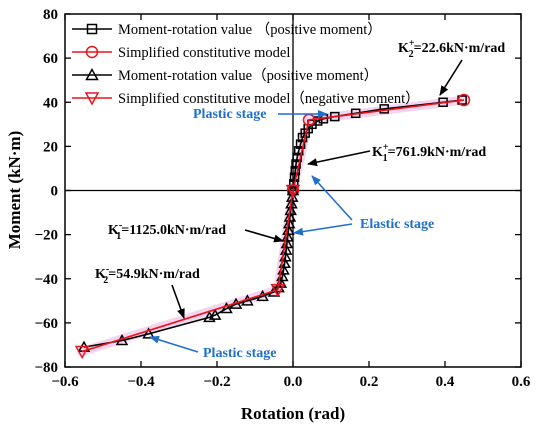 The width and height of the screenshot is (550, 431). Describe the element at coordinates (167, 231) in the screenshot. I see `k1-negative-label: K-1=1125.0kN·m/rad` at that location.